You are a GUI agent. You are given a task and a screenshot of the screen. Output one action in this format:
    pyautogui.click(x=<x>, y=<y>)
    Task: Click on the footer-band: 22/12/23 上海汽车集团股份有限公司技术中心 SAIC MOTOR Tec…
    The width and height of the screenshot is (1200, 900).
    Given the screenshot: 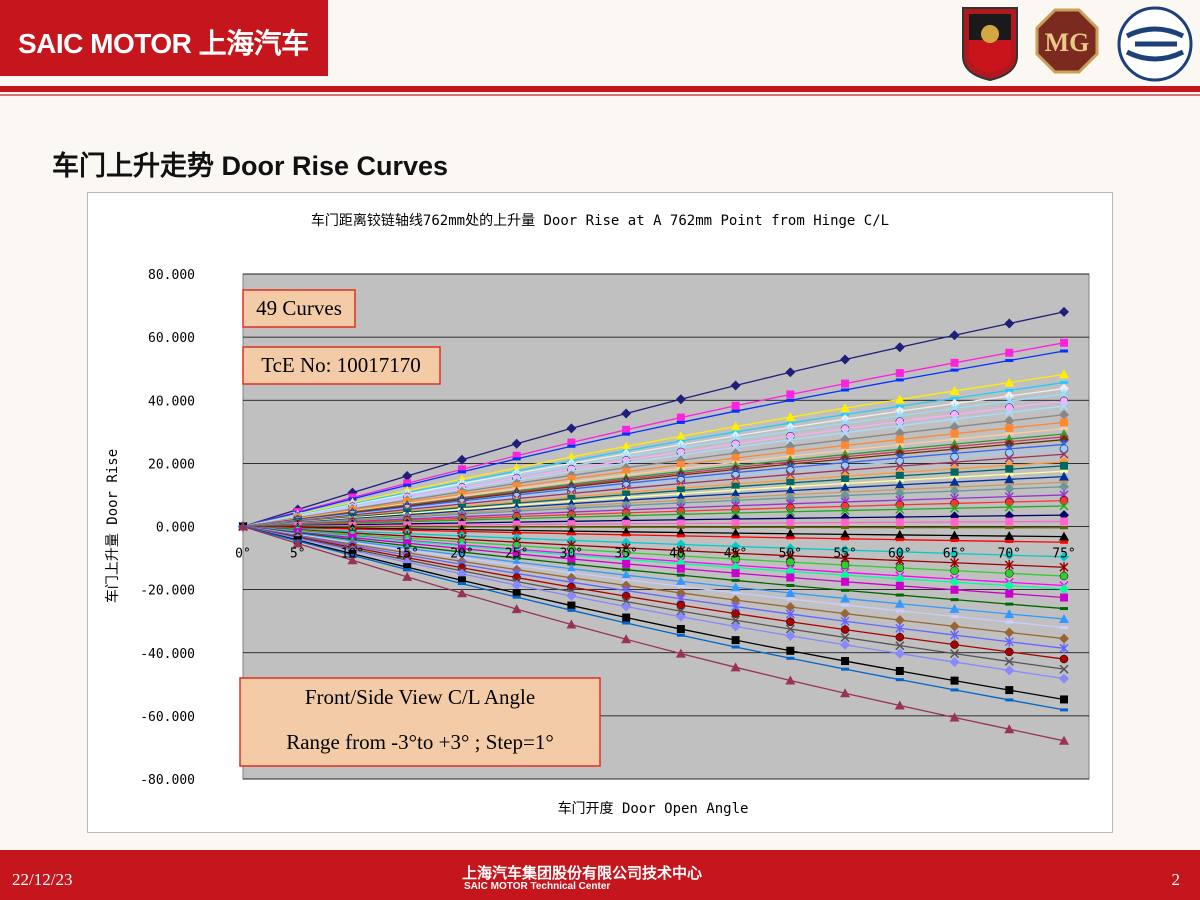 What is the action you would take?
    pyautogui.click(x=600, y=875)
    